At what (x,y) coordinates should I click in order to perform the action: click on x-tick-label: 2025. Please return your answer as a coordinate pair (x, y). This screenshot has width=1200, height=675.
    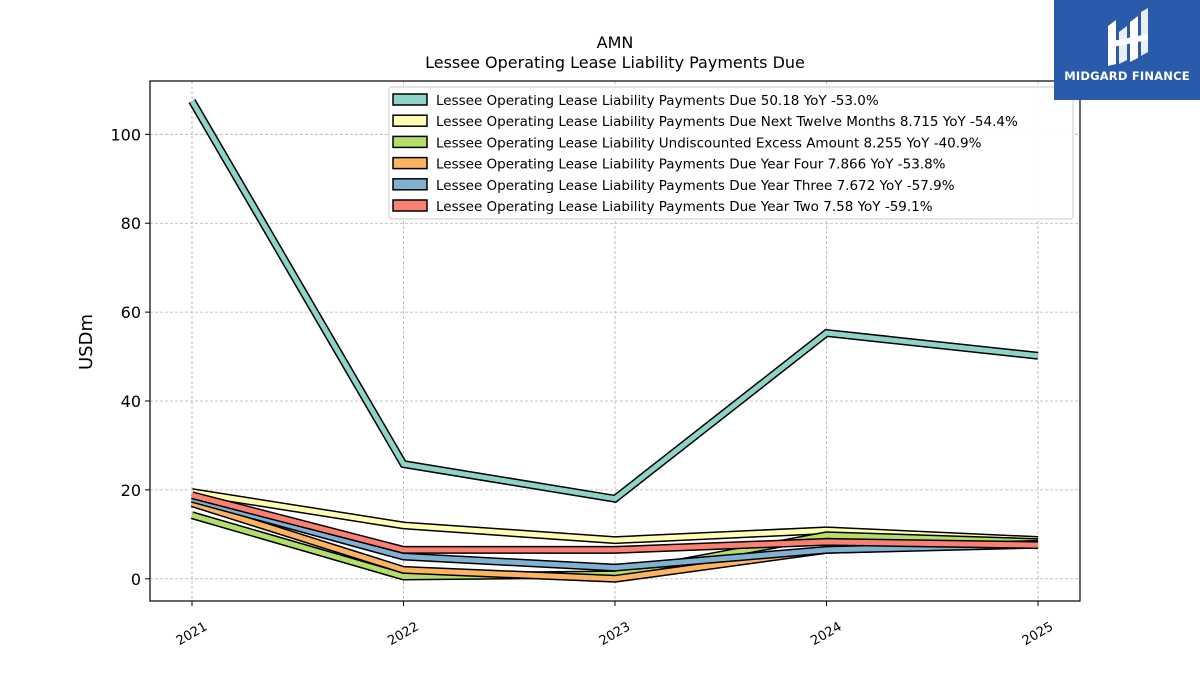
    Looking at the image, I should click on (1038, 634).